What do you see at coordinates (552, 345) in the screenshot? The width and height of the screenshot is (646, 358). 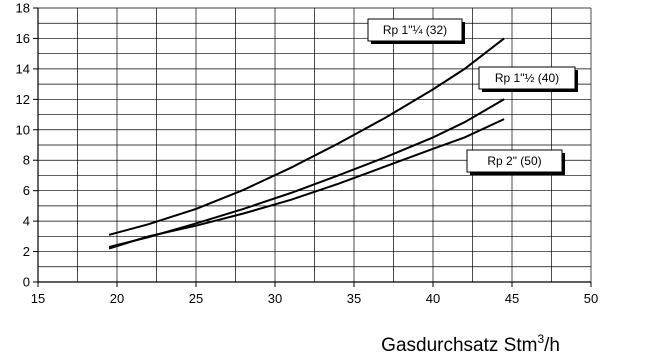 I see `x-axis-title-unit: /h` at bounding box center [552, 345].